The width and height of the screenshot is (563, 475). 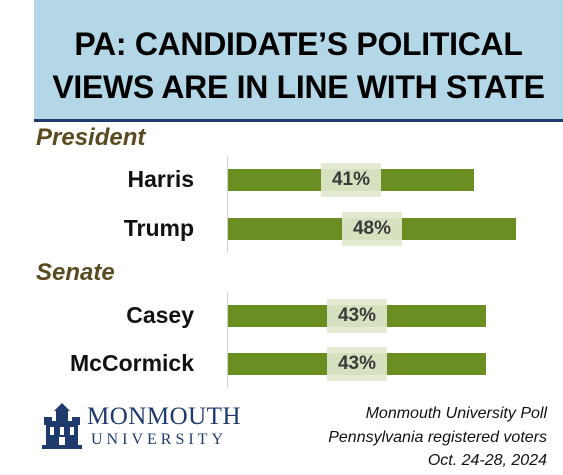 What do you see at coordinates (437, 437) in the screenshot?
I see `source-line-2: Pennsylvania registered voters` at bounding box center [437, 437].